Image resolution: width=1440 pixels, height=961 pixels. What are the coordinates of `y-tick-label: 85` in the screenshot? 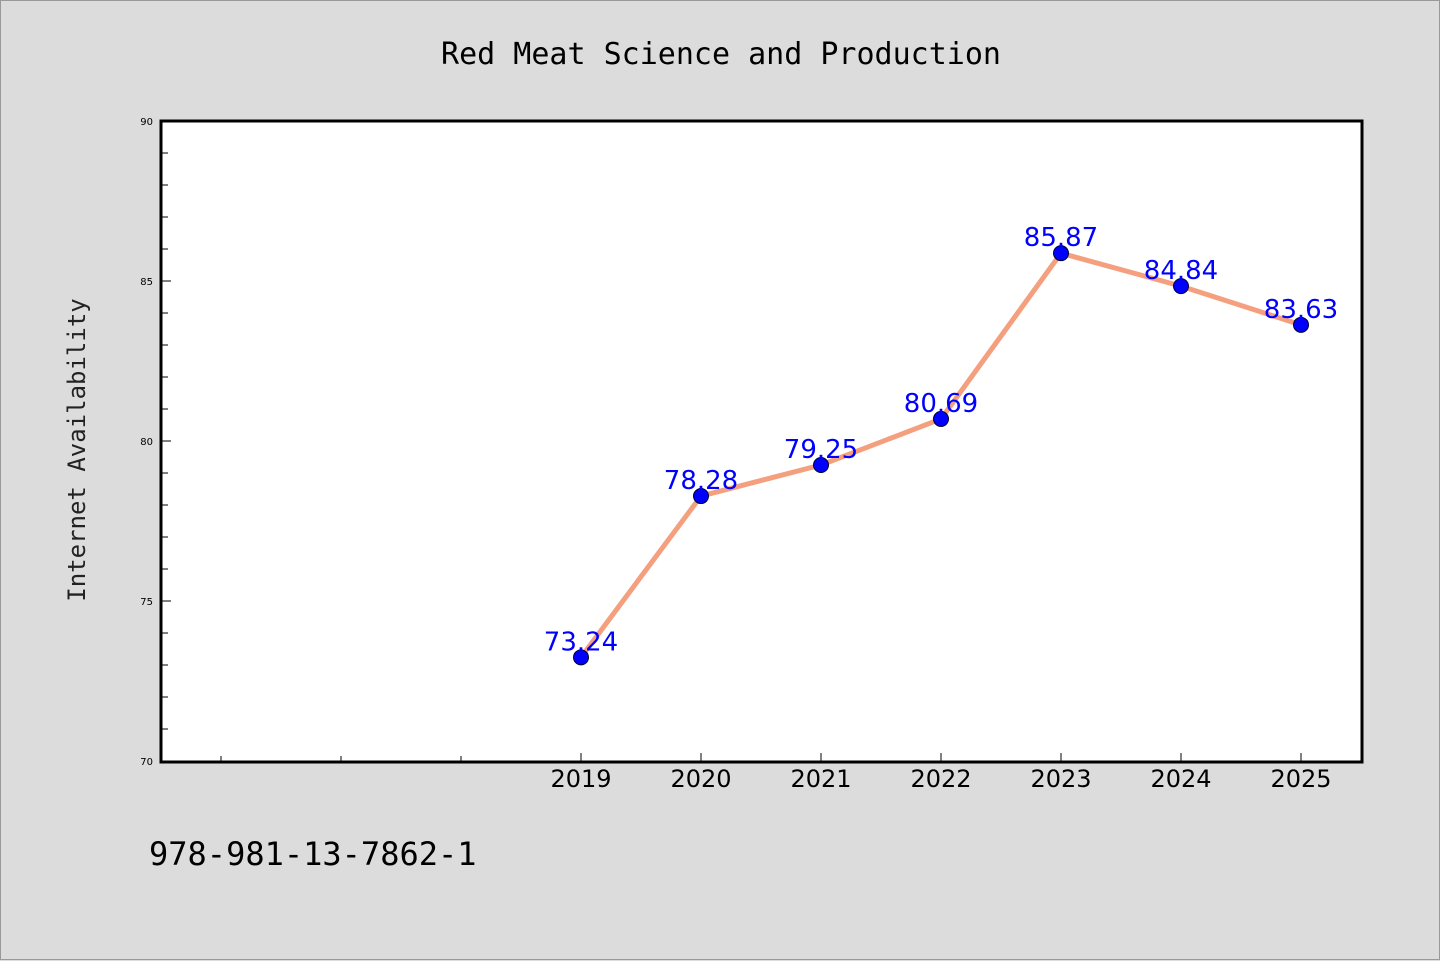 It's located at (146, 282).